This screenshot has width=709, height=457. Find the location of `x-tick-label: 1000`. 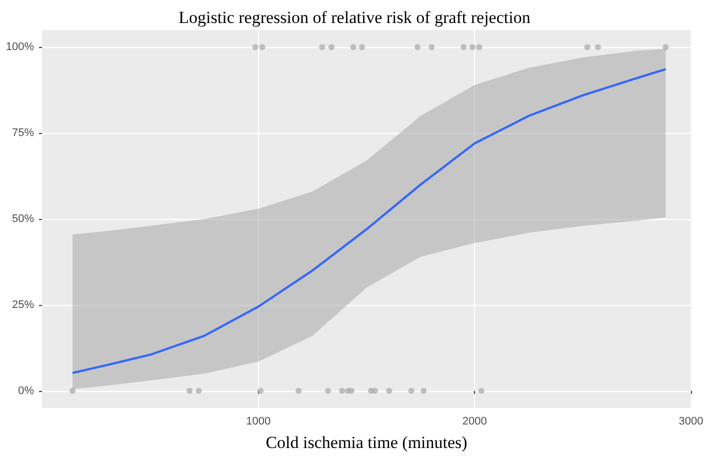

x-tick-label: 1000 is located at coordinates (258, 422).